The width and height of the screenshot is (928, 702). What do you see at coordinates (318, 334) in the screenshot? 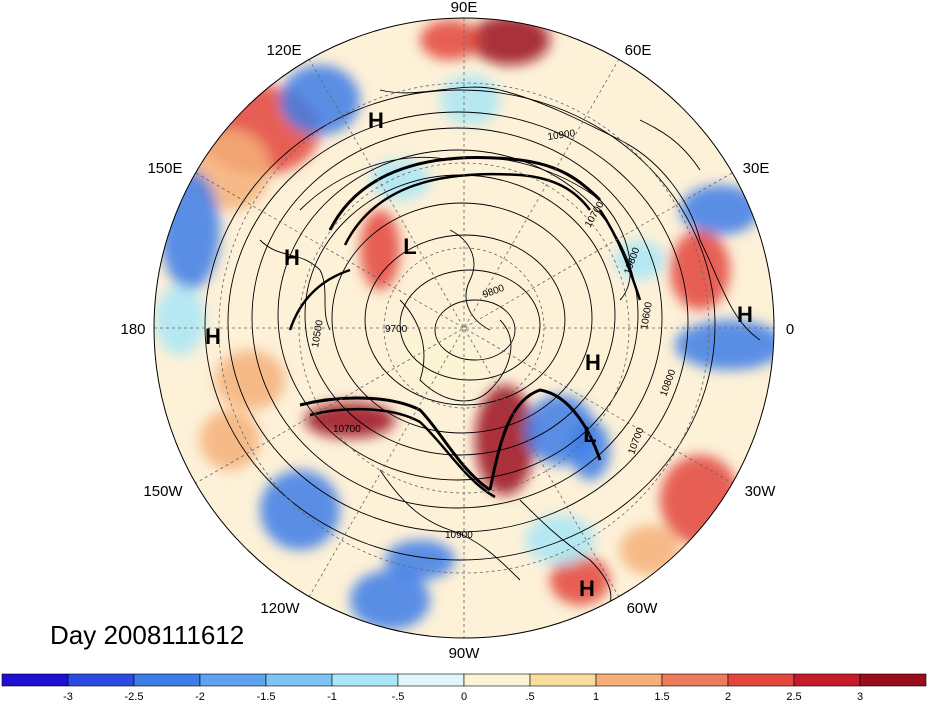
I see `contour-label: 10500` at bounding box center [318, 334].